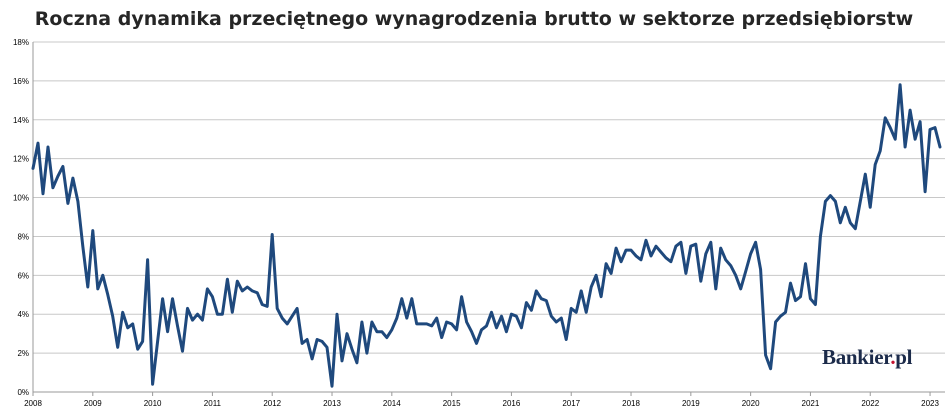 The height and width of the screenshot is (416, 948). What do you see at coordinates (33, 403) in the screenshot?
I see `x-tick-label: 2008` at bounding box center [33, 403].